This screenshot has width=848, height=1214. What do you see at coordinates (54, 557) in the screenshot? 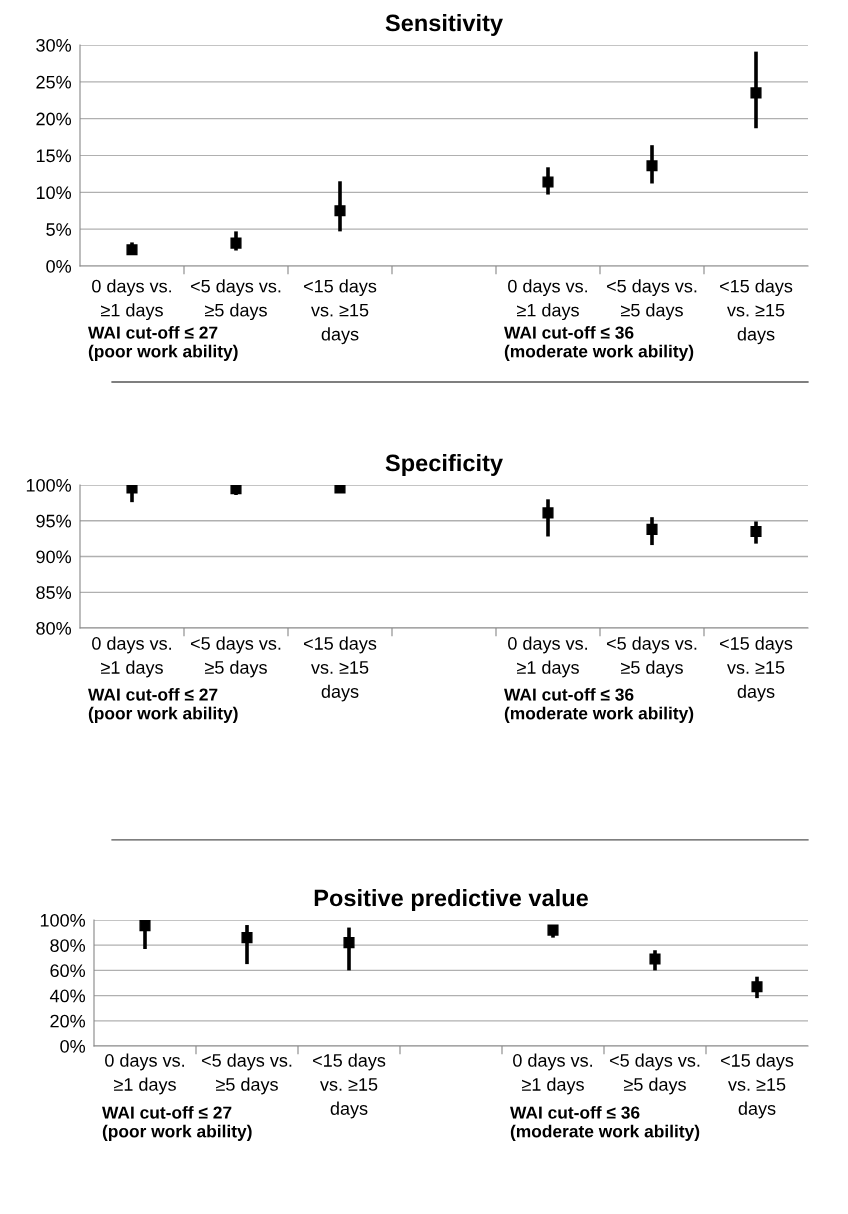
I see `y-tick-label: 90%` at bounding box center [54, 557].